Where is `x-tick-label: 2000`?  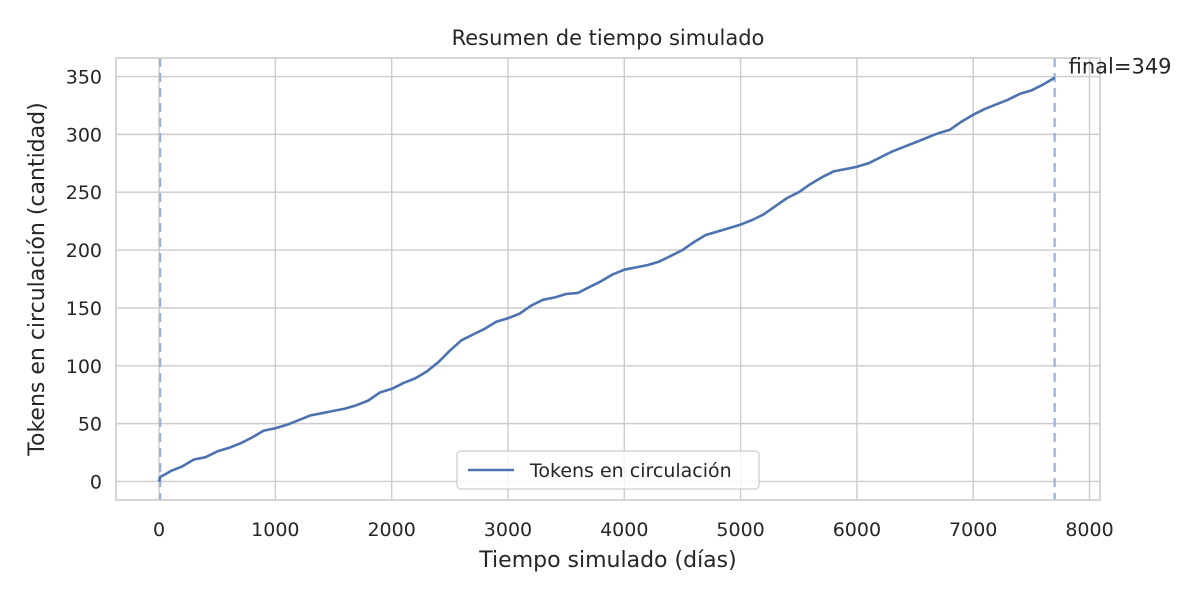
x-tick-label: 2000 is located at coordinates (391, 530).